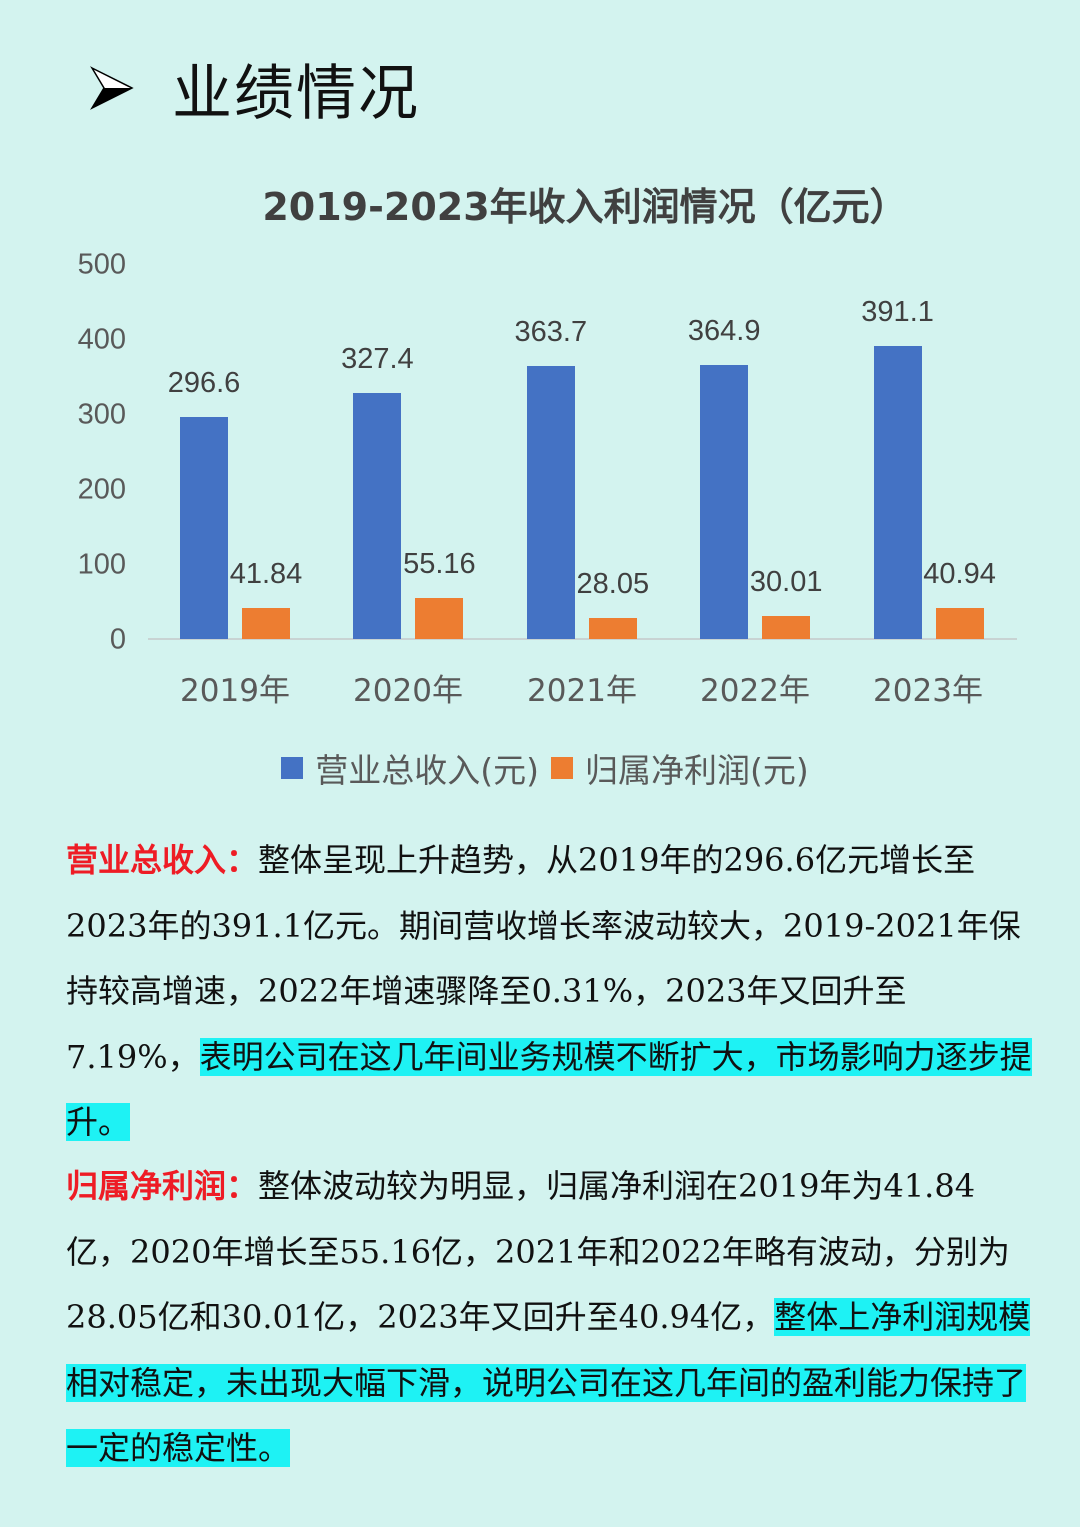 Image resolution: width=1080 pixels, height=1527 pixels. What do you see at coordinates (235, 691) in the screenshot?
I see `x-tick: 2019年` at bounding box center [235, 691].